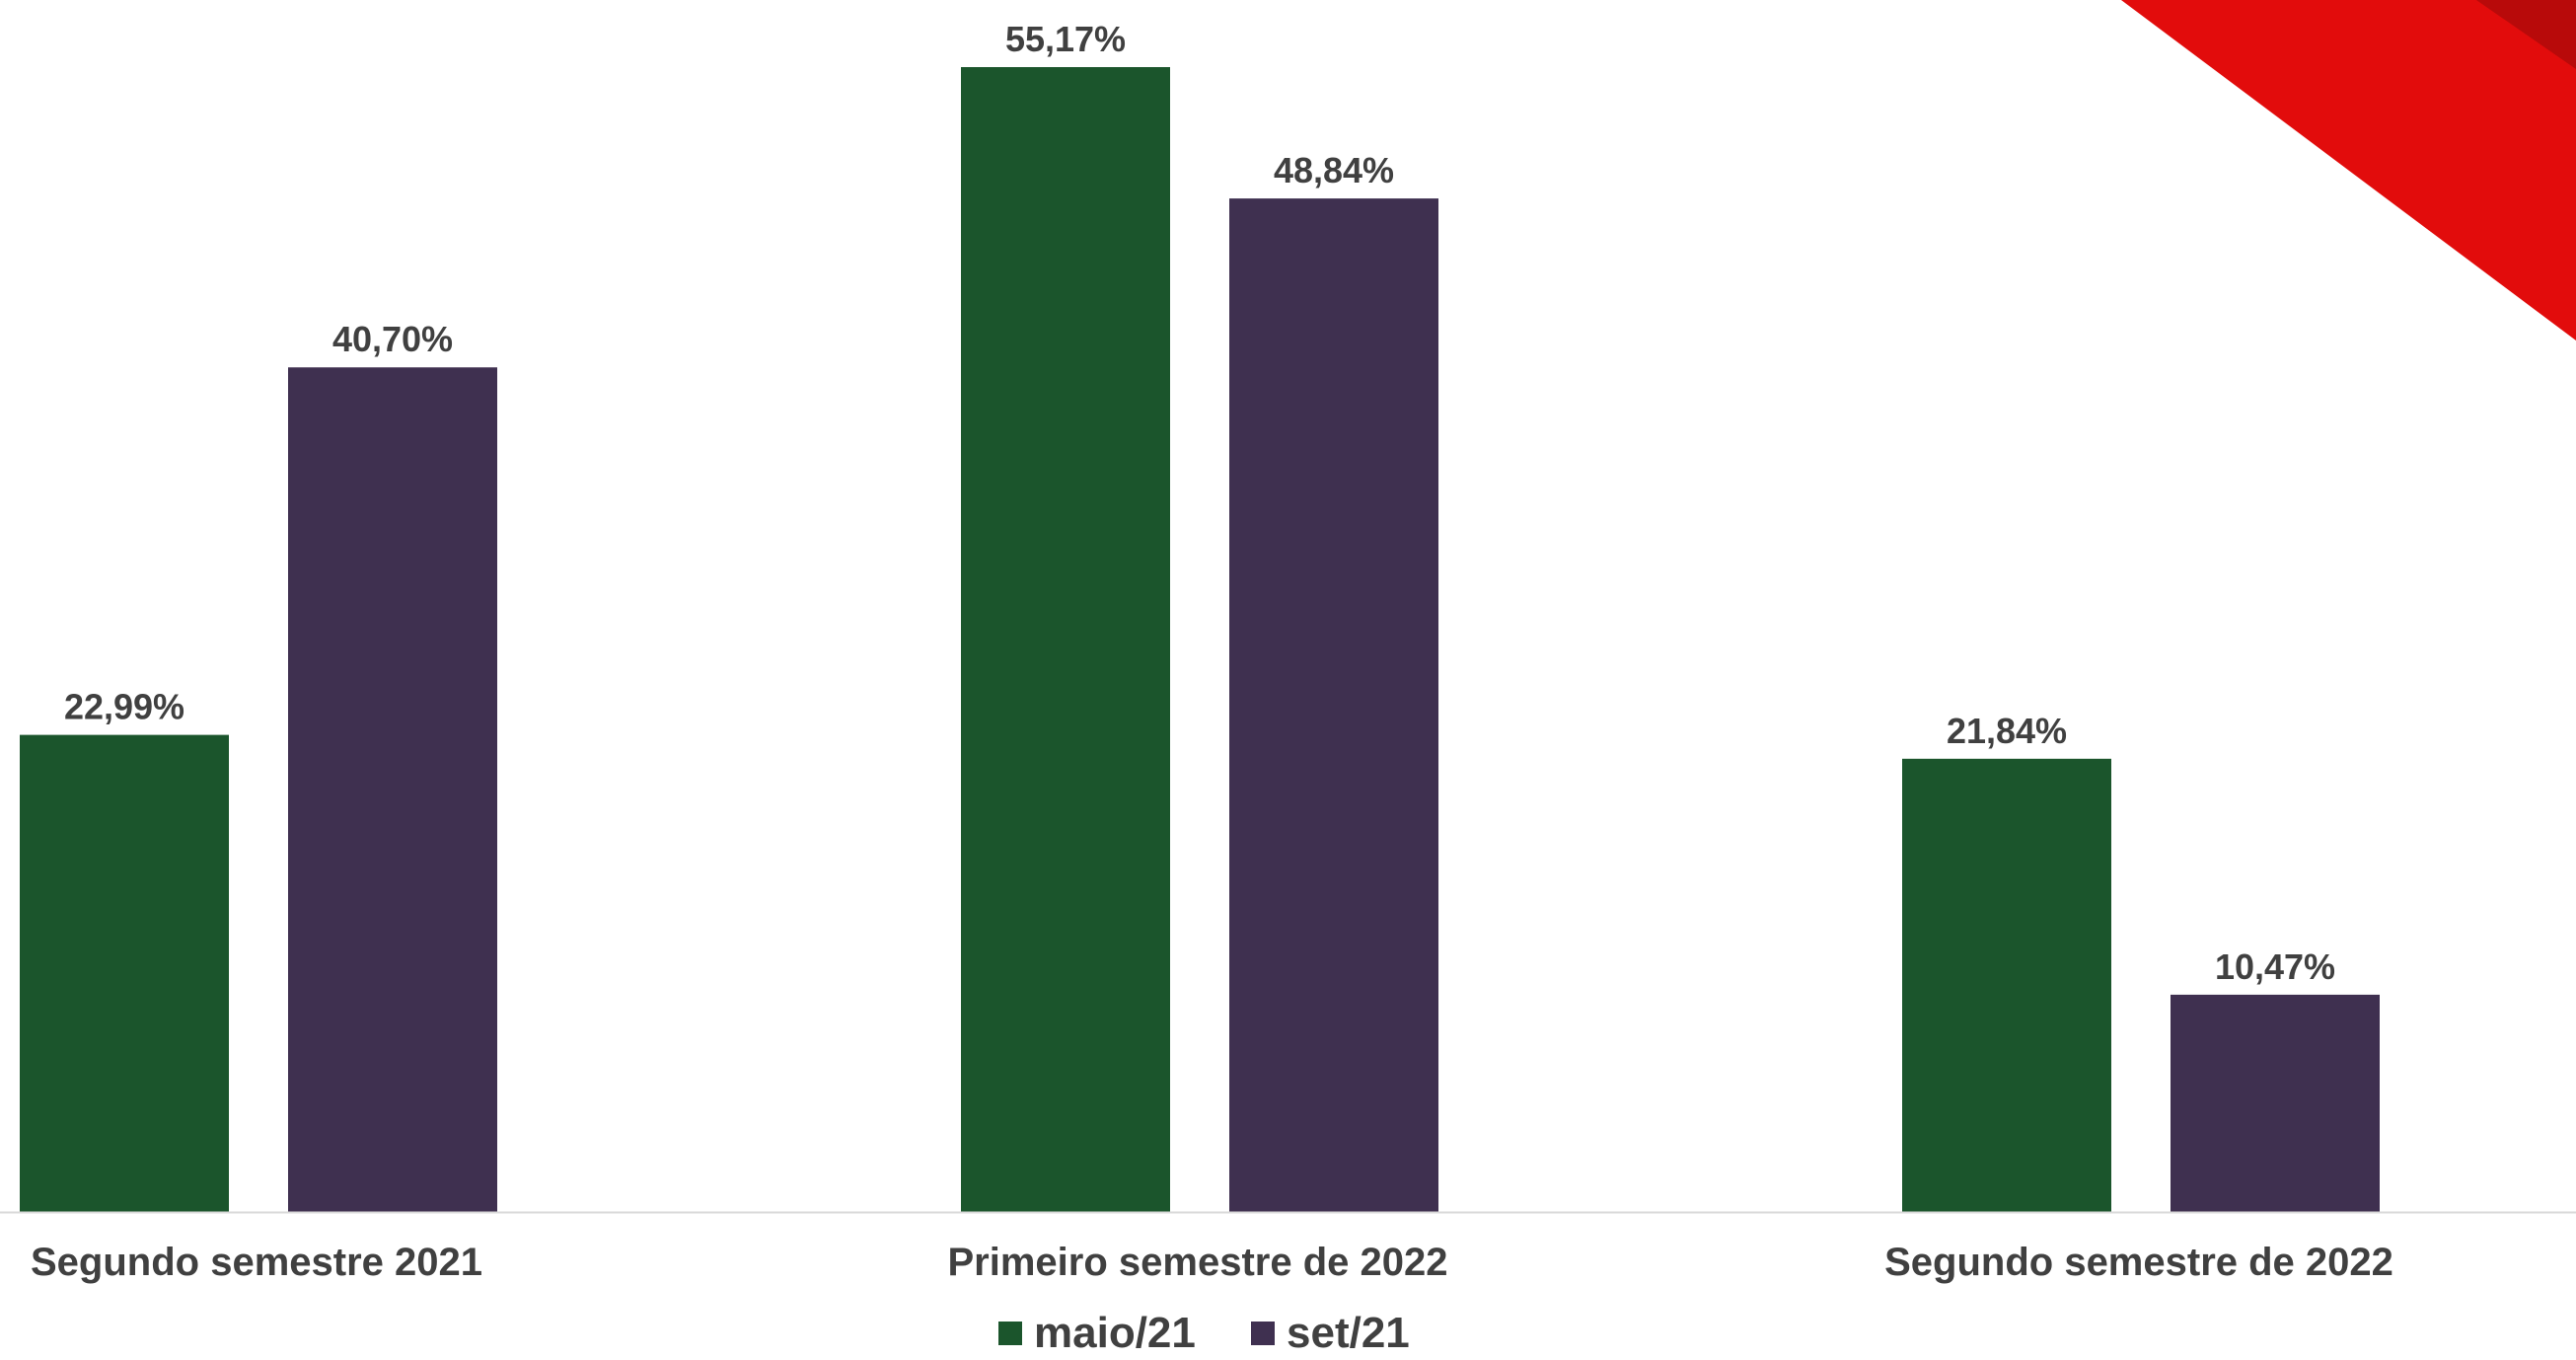  What do you see at coordinates (2526, 34) in the screenshot?
I see `corner-ribbon-fold` at bounding box center [2526, 34].